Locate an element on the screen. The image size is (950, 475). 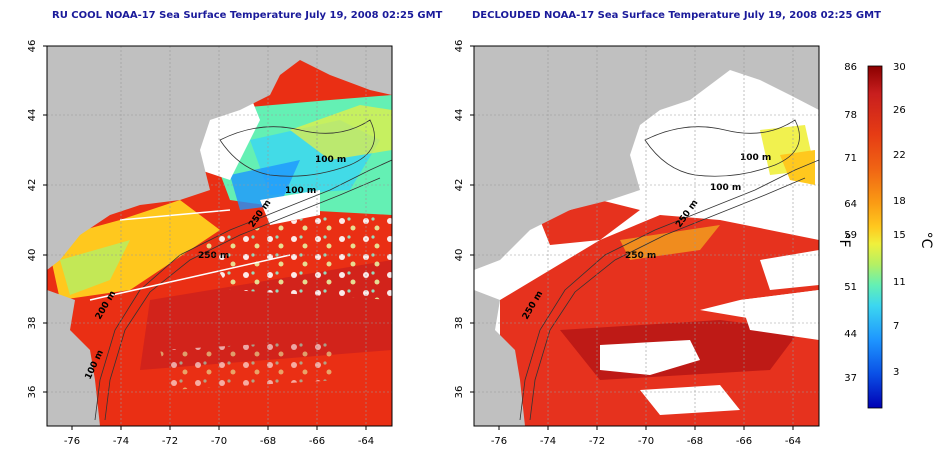
celsius-tick-label: 26 is located at coordinates (899, 110).